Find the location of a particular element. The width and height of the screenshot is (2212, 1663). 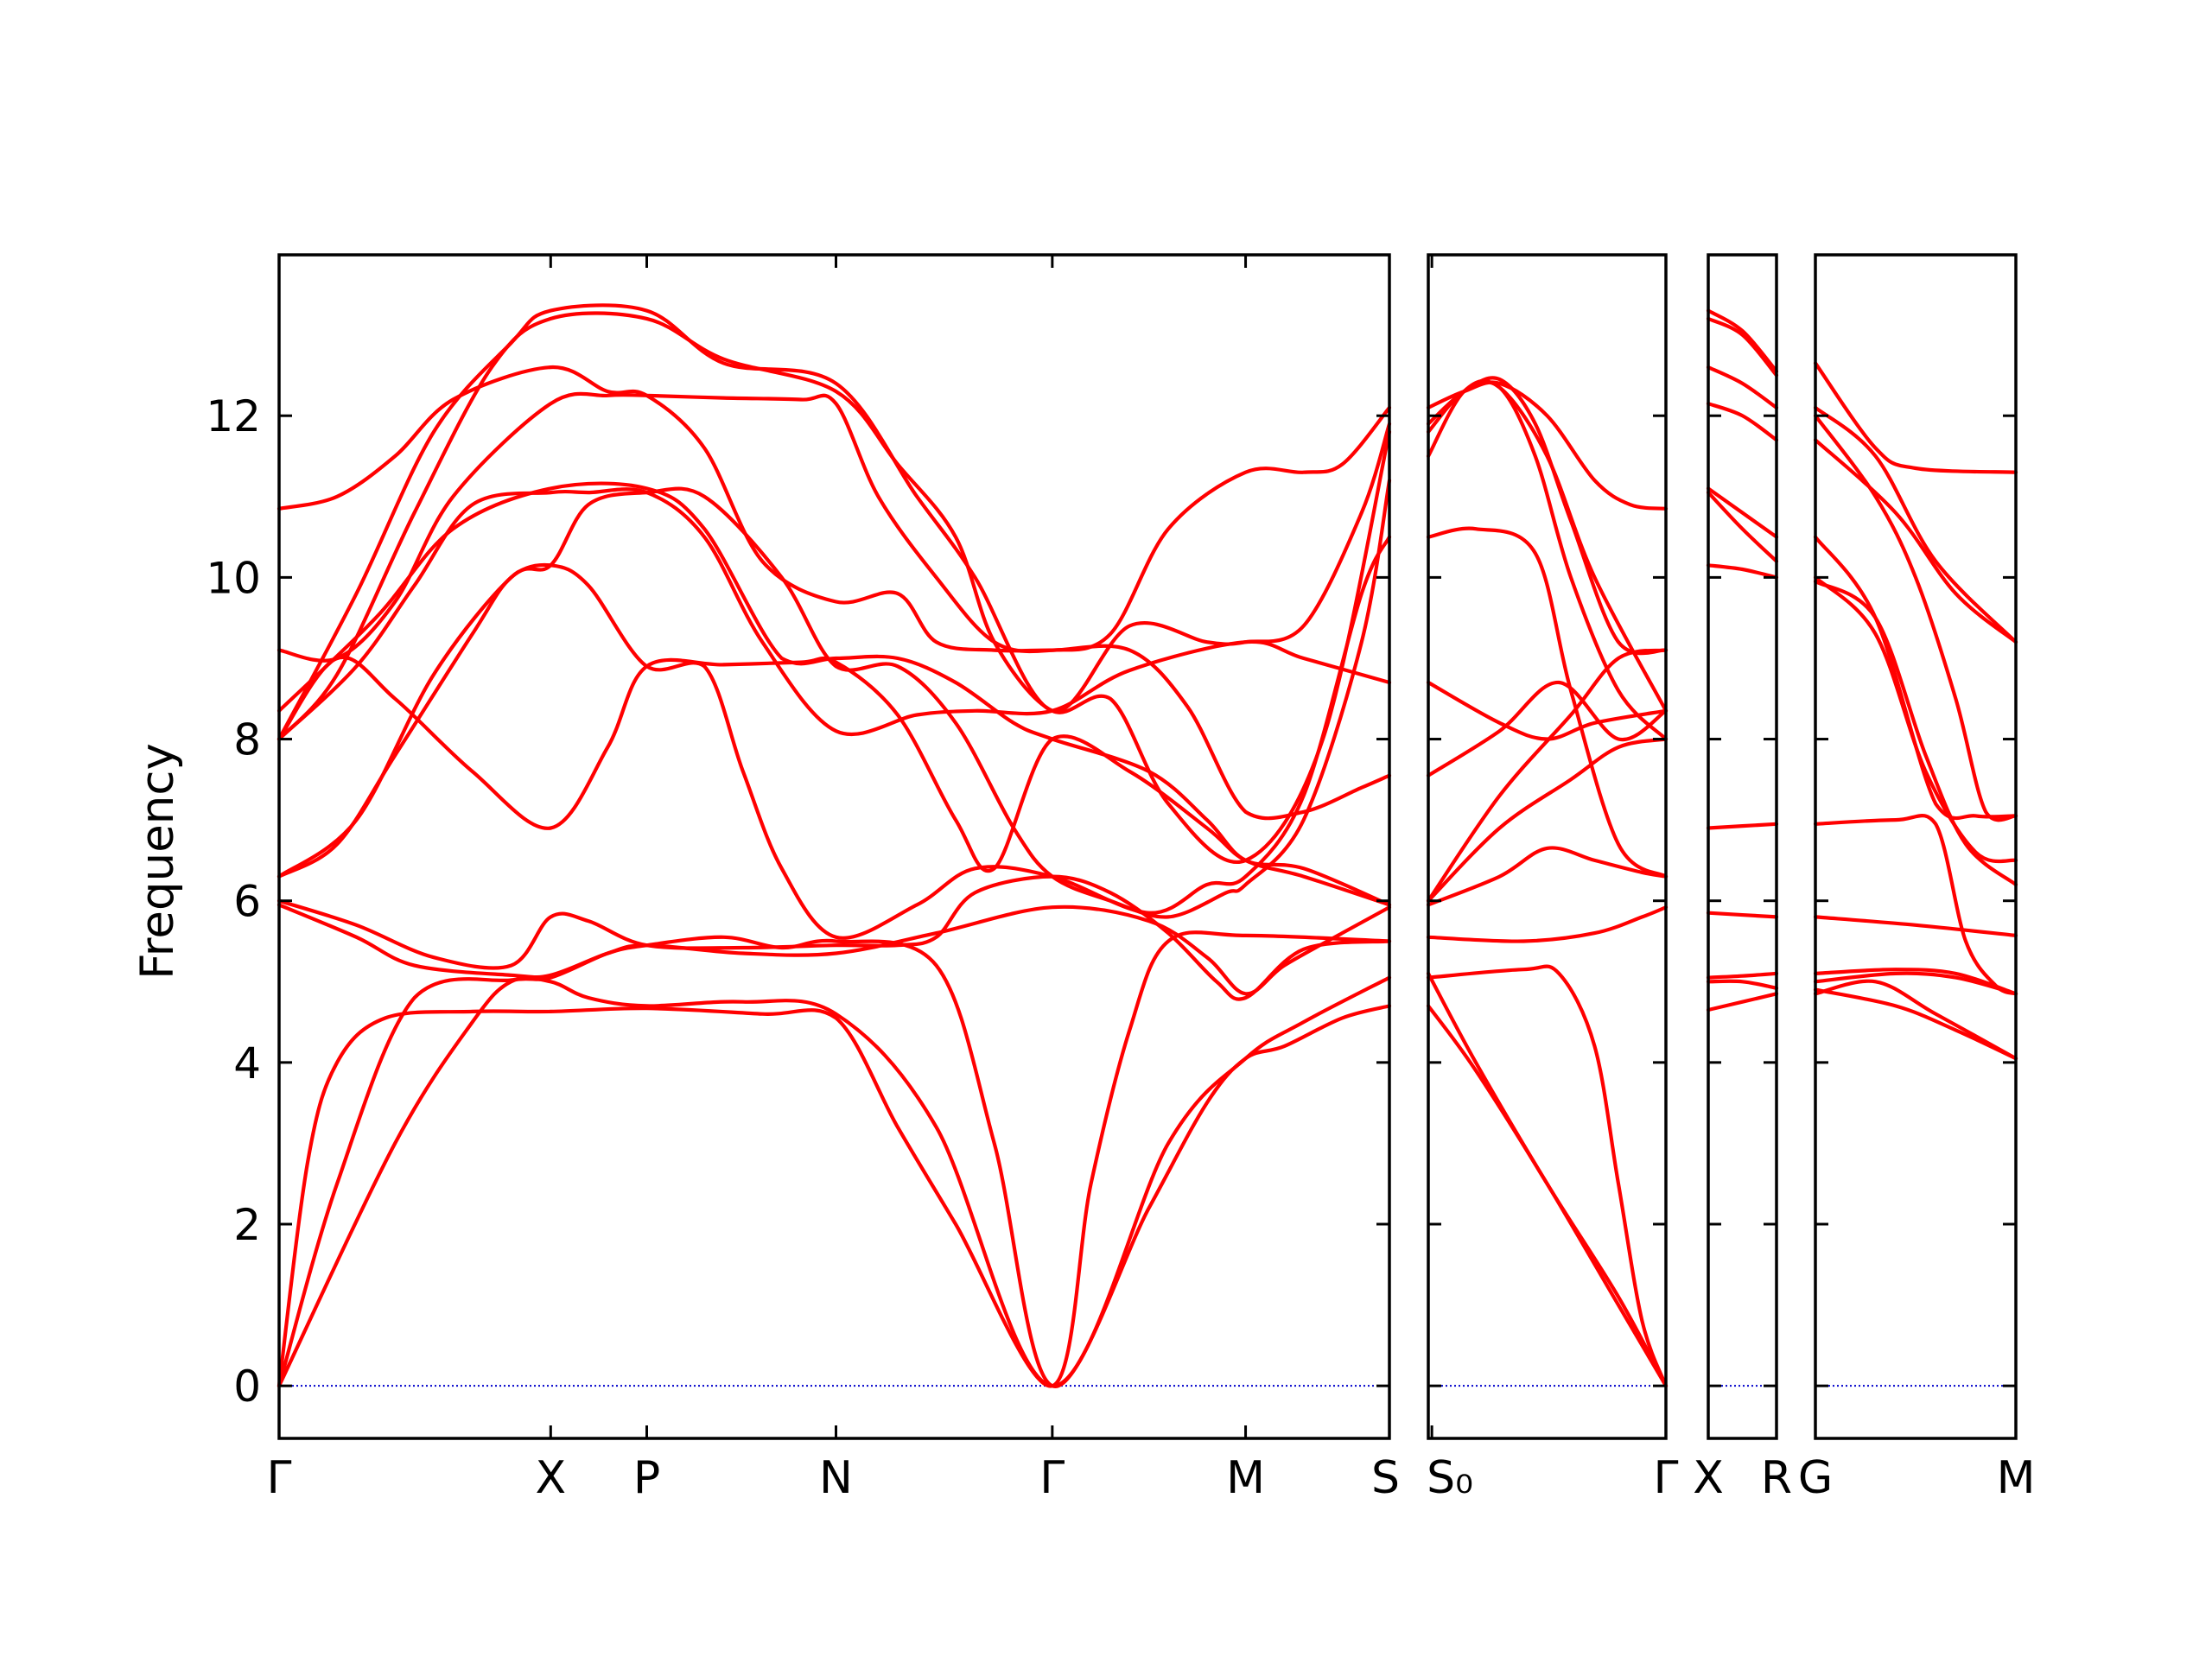

x-tick-label-1-1: Γ is located at coordinates (279, 1478).